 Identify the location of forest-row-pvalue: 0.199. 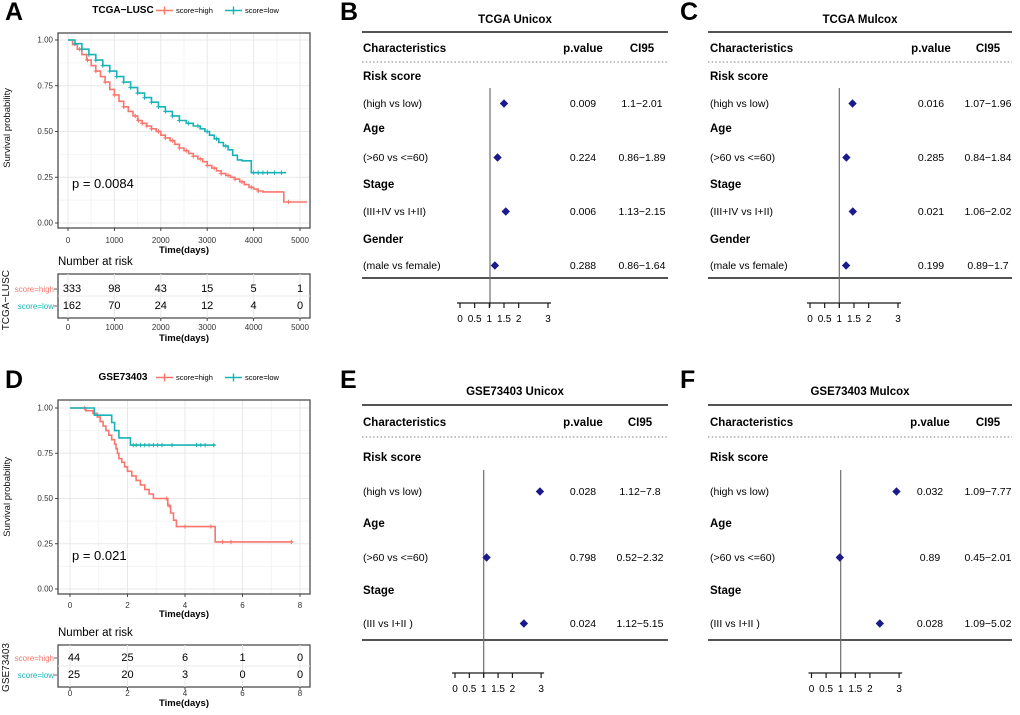
(931, 266).